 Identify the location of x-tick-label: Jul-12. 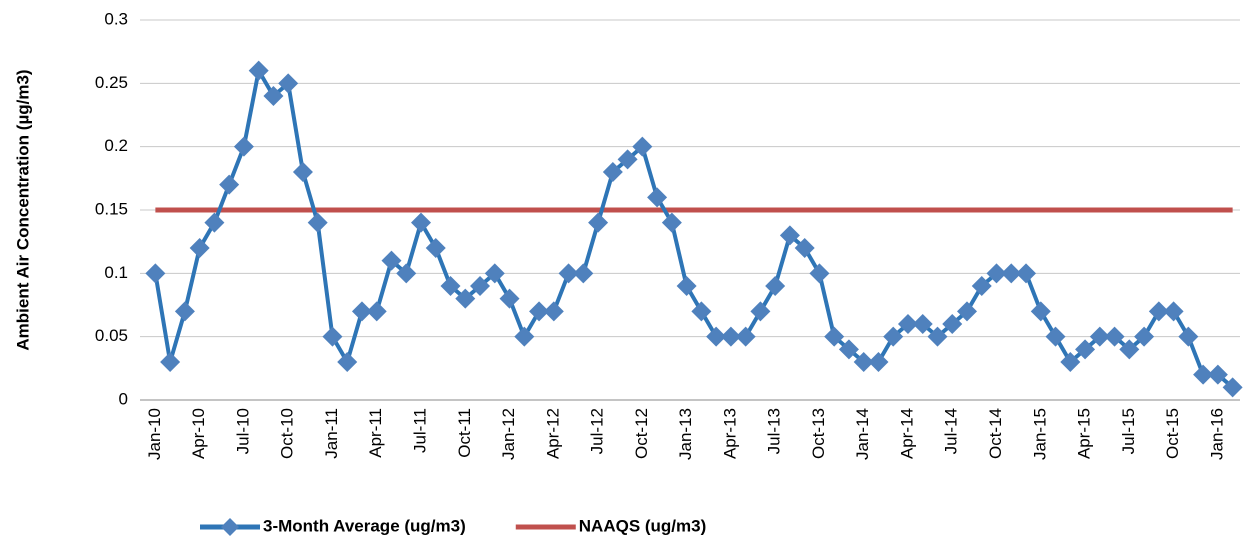
(597, 431).